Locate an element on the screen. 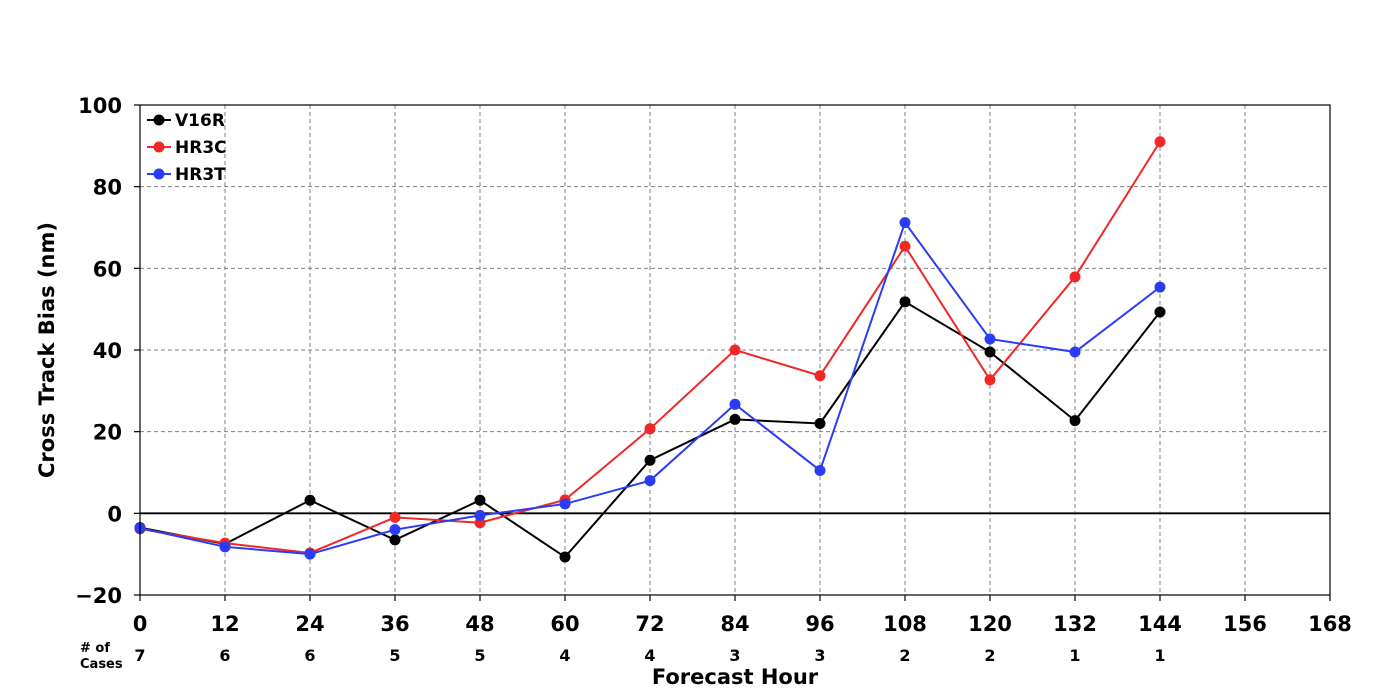 The height and width of the screenshot is (700, 1400). x-tick-label: 168 is located at coordinates (1330, 624).